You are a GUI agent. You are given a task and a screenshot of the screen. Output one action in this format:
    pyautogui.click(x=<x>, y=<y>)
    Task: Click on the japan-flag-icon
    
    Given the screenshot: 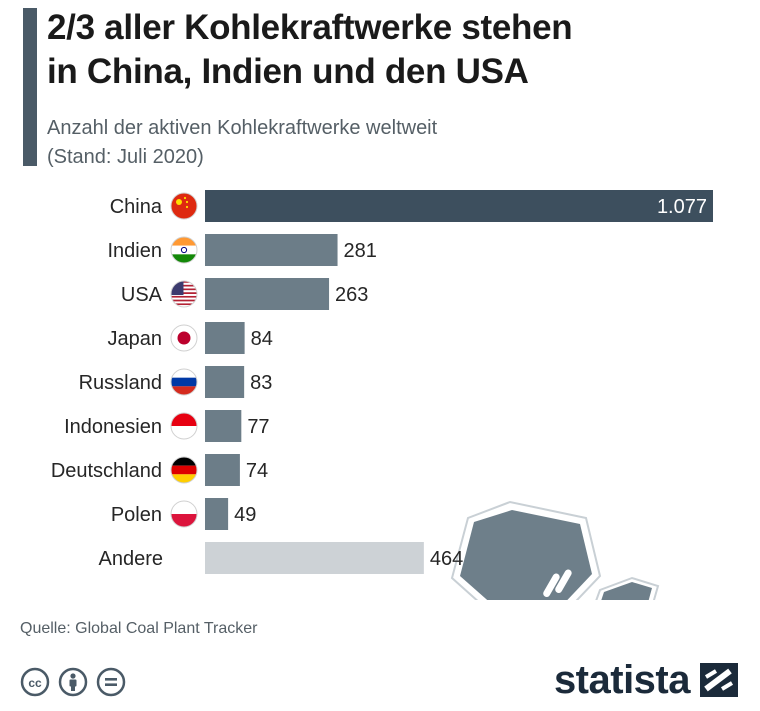 What is the action you would take?
    pyautogui.click(x=184, y=338)
    